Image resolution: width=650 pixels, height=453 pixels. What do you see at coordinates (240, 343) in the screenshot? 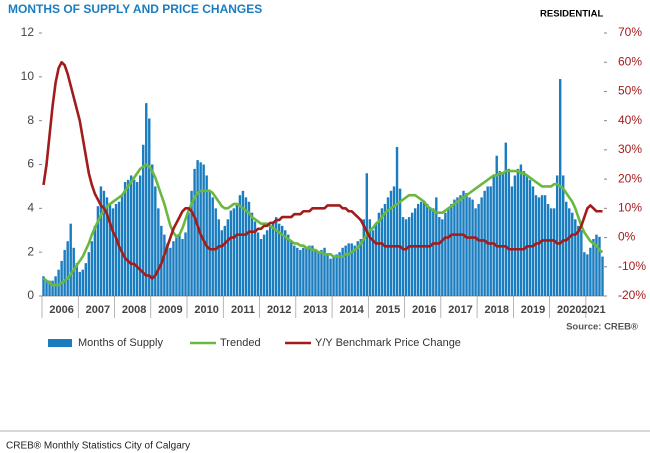
I see `legend-label: Trended` at bounding box center [240, 343].